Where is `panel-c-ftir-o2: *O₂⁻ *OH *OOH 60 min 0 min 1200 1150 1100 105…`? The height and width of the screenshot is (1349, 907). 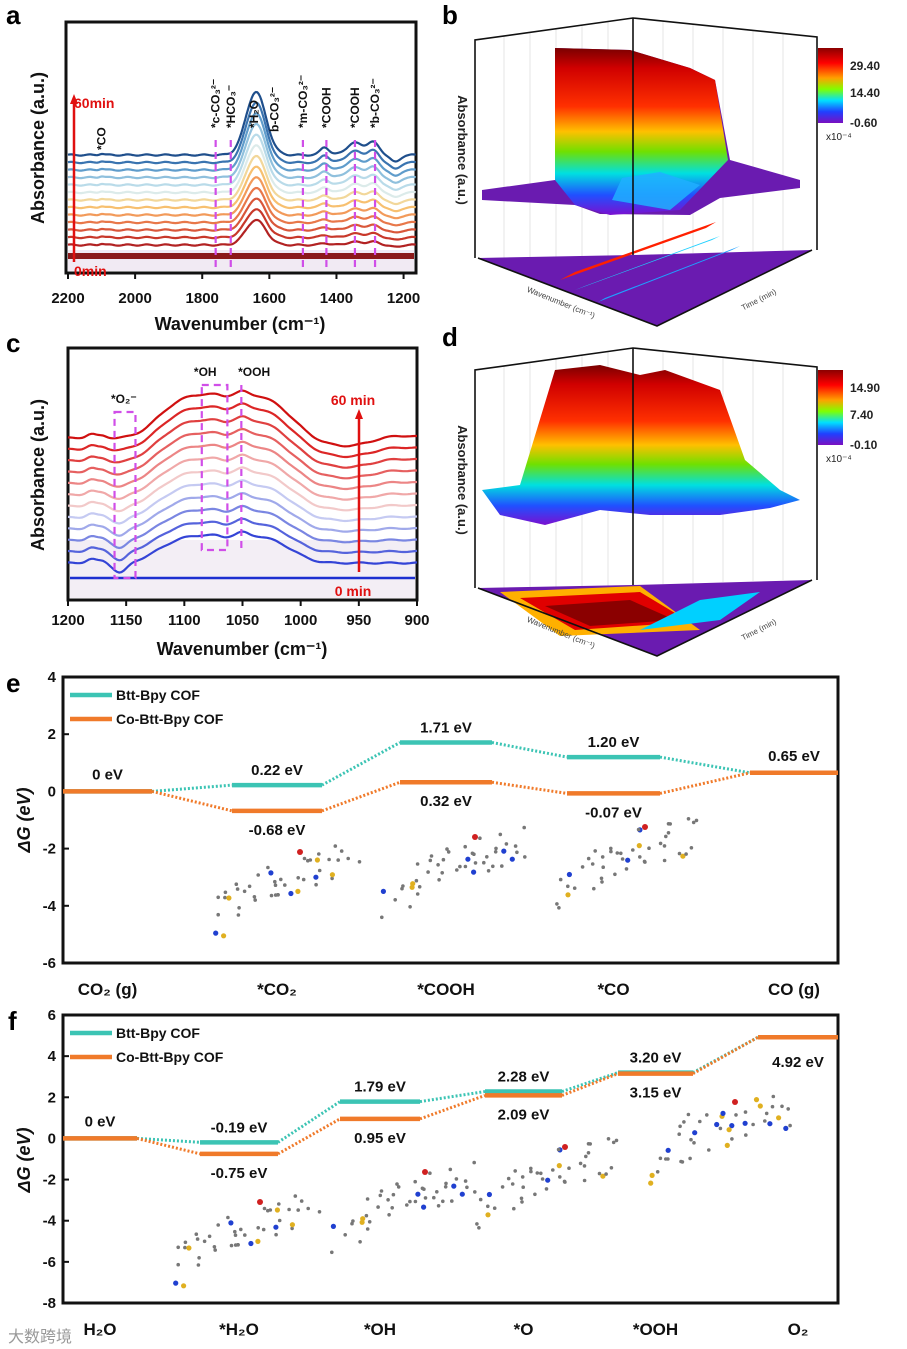 panel-c-ftir-o2: *O₂⁻ *OH *OOH 60 min 0 min 1200 1150 1100 105… is located at coordinates (229, 502).